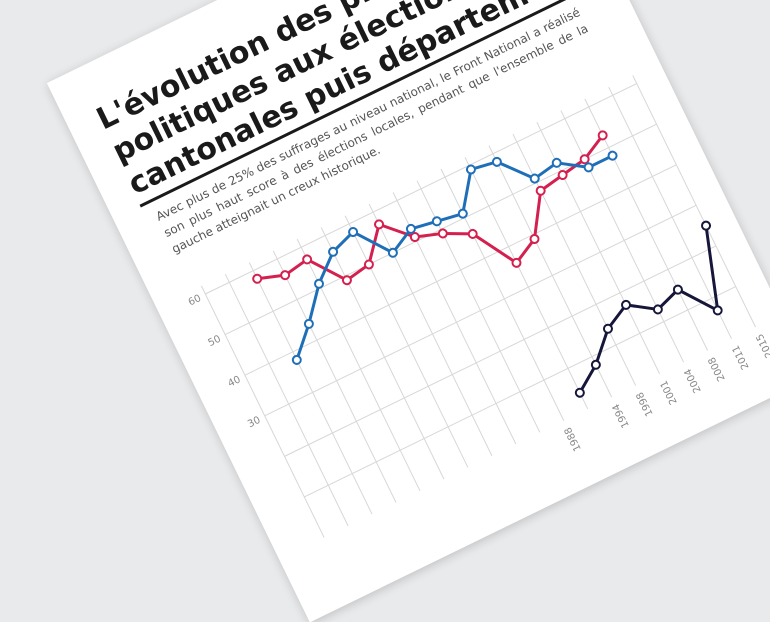 Image resolution: width=770 pixels, height=622 pixels. I want to click on x-tick-label: 1994, so click(621, 416).